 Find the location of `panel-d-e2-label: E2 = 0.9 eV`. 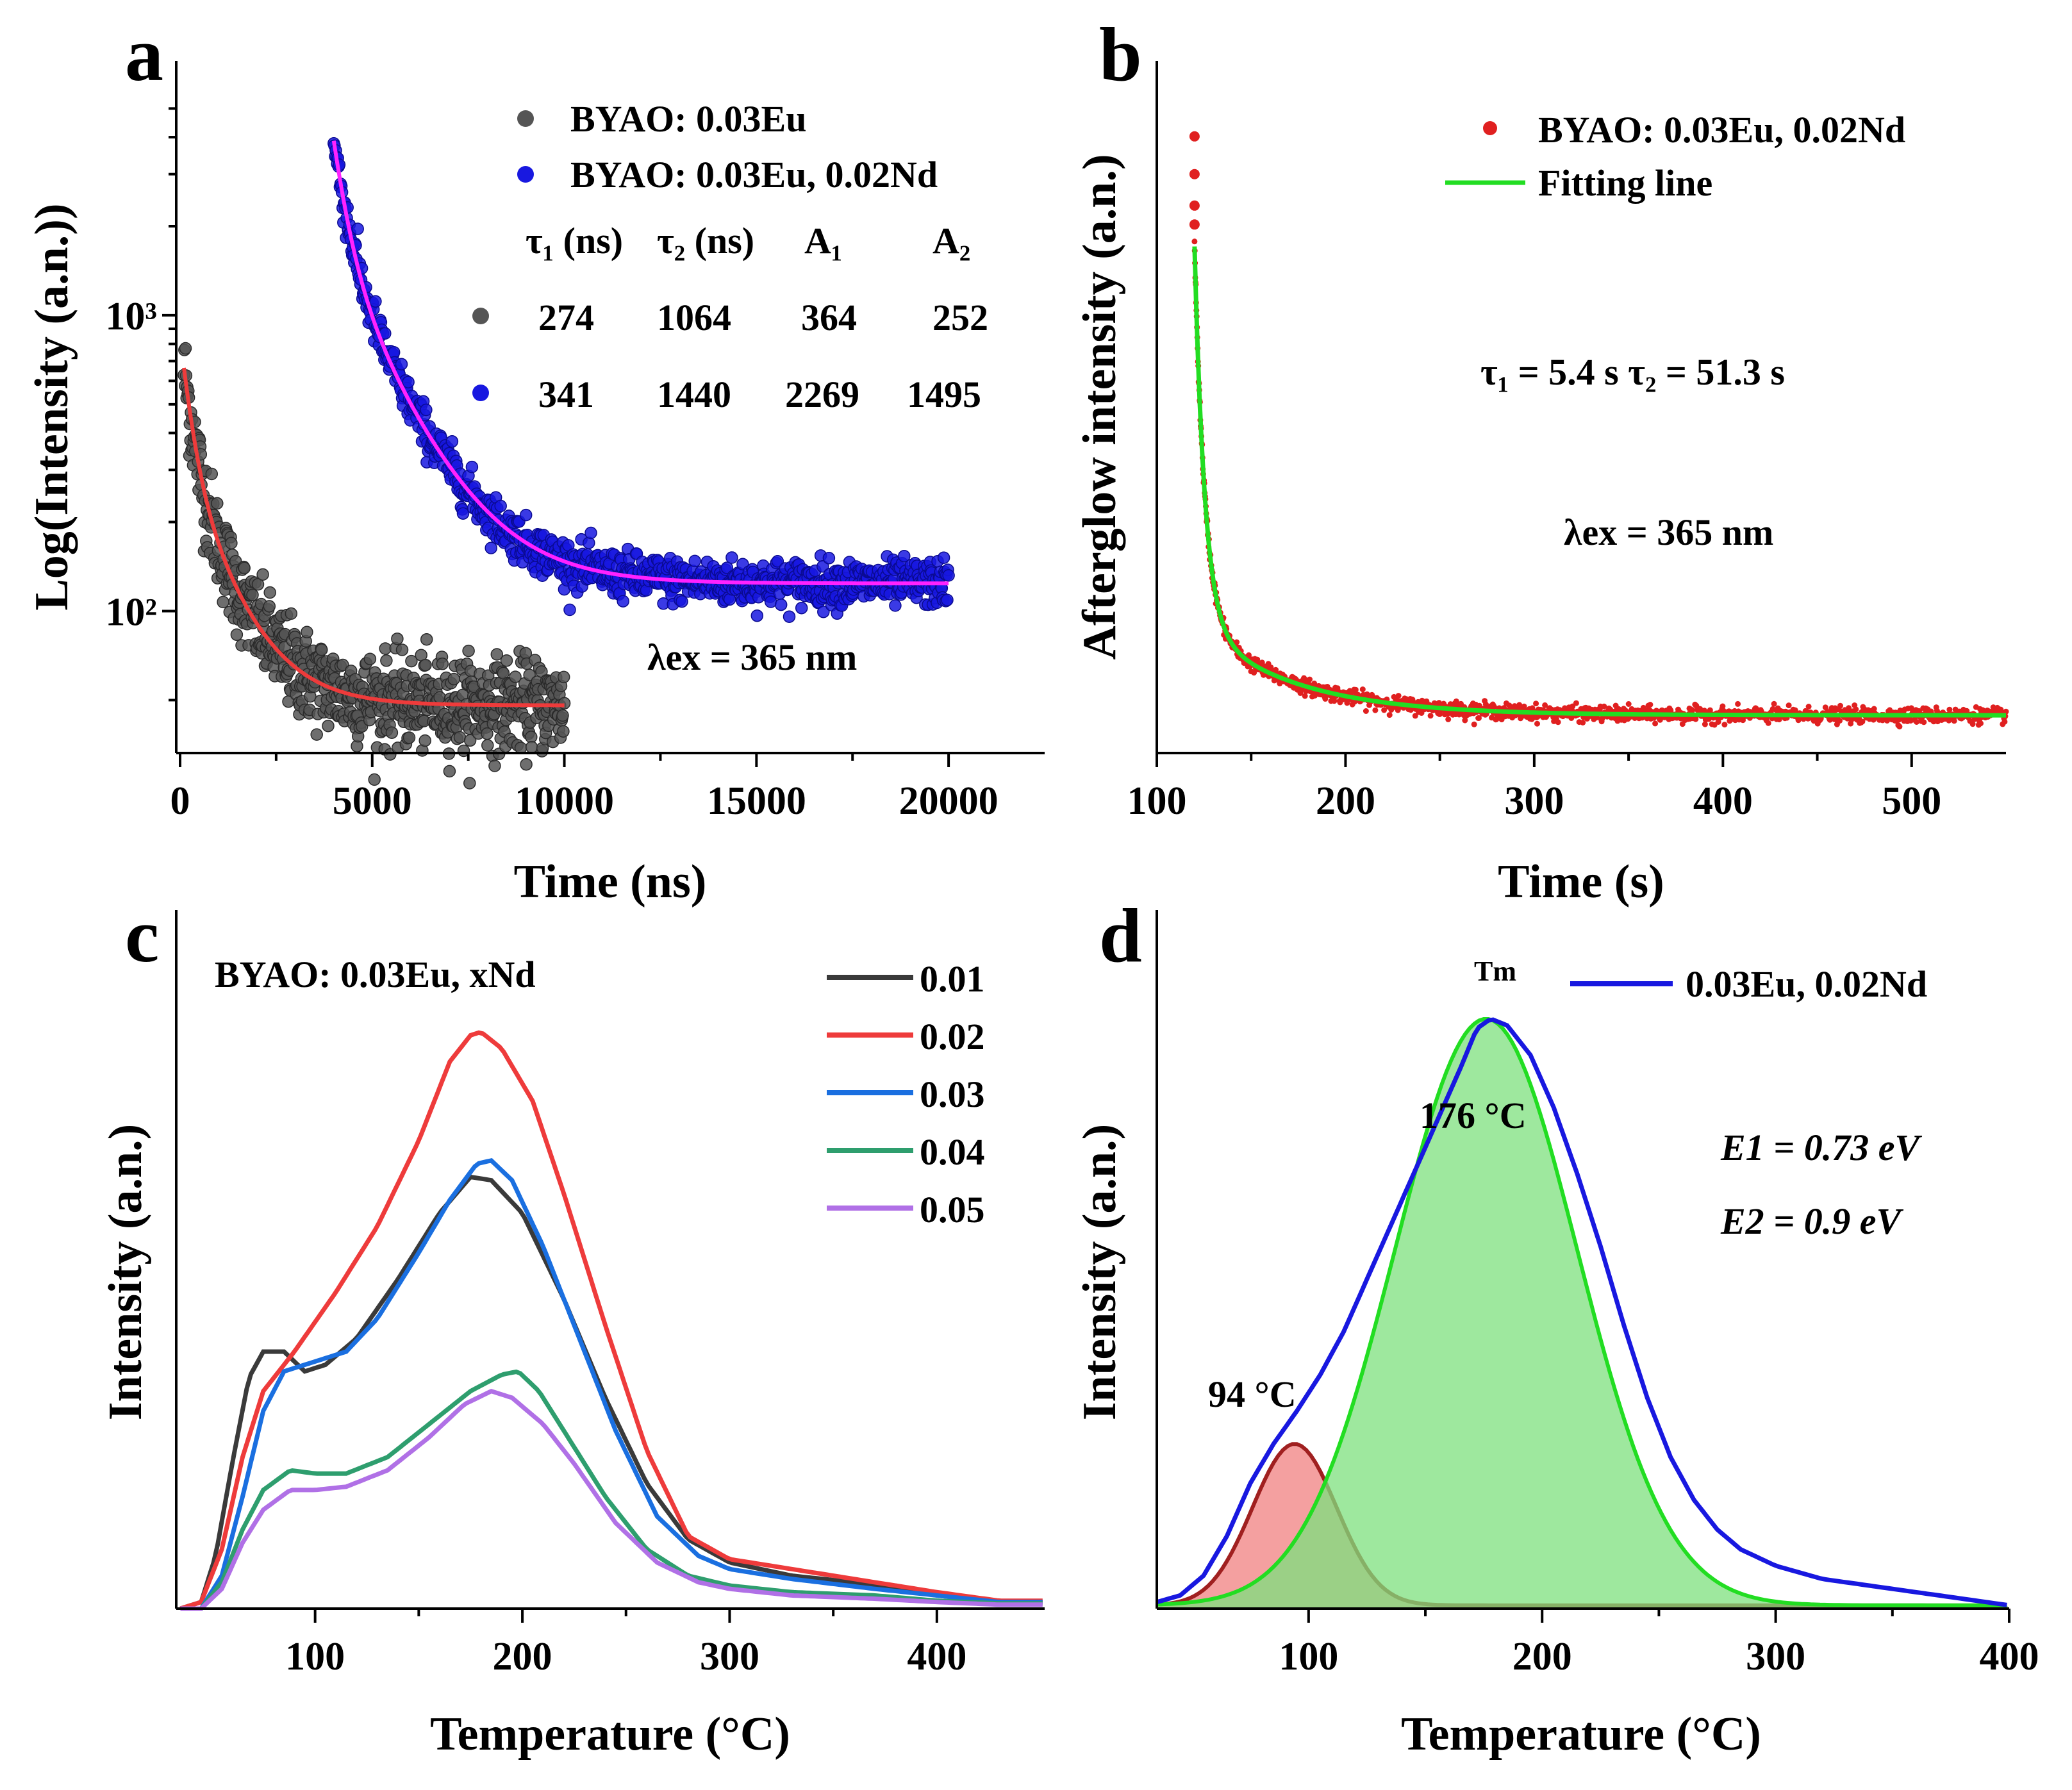

panel-d-e2-label: E2 = 0.9 eV is located at coordinates (1811, 1221).